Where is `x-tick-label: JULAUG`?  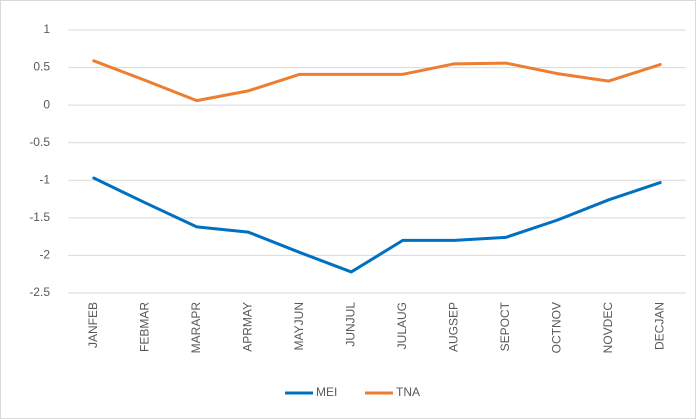 x-tick-label: JULAUG is located at coordinates (402, 325).